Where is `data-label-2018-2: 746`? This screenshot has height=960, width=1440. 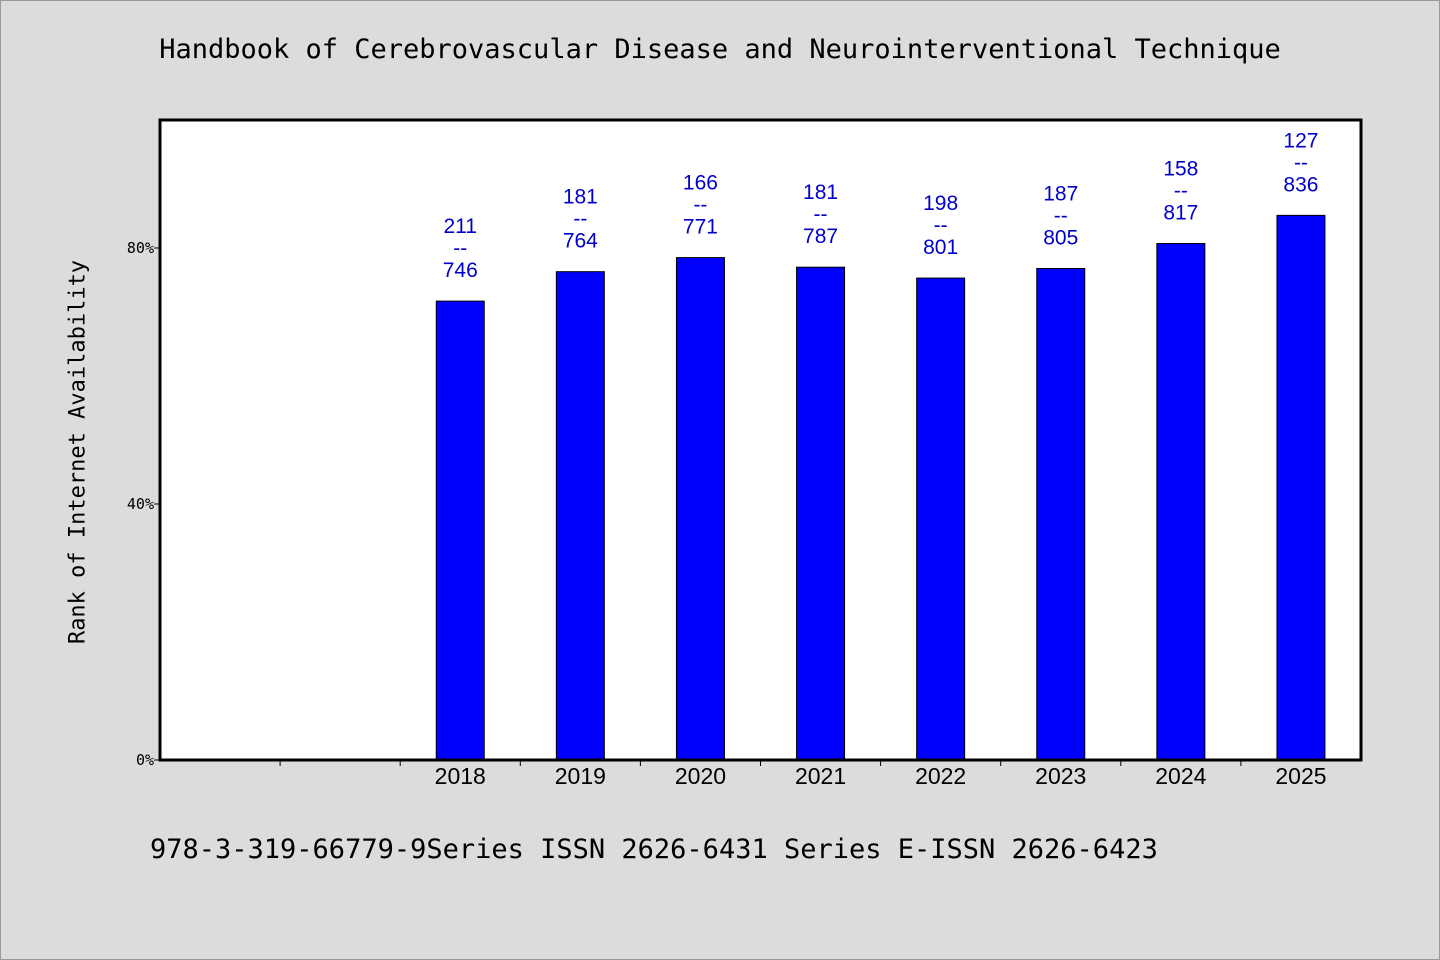 data-label-2018-2: 746 is located at coordinates (460, 270).